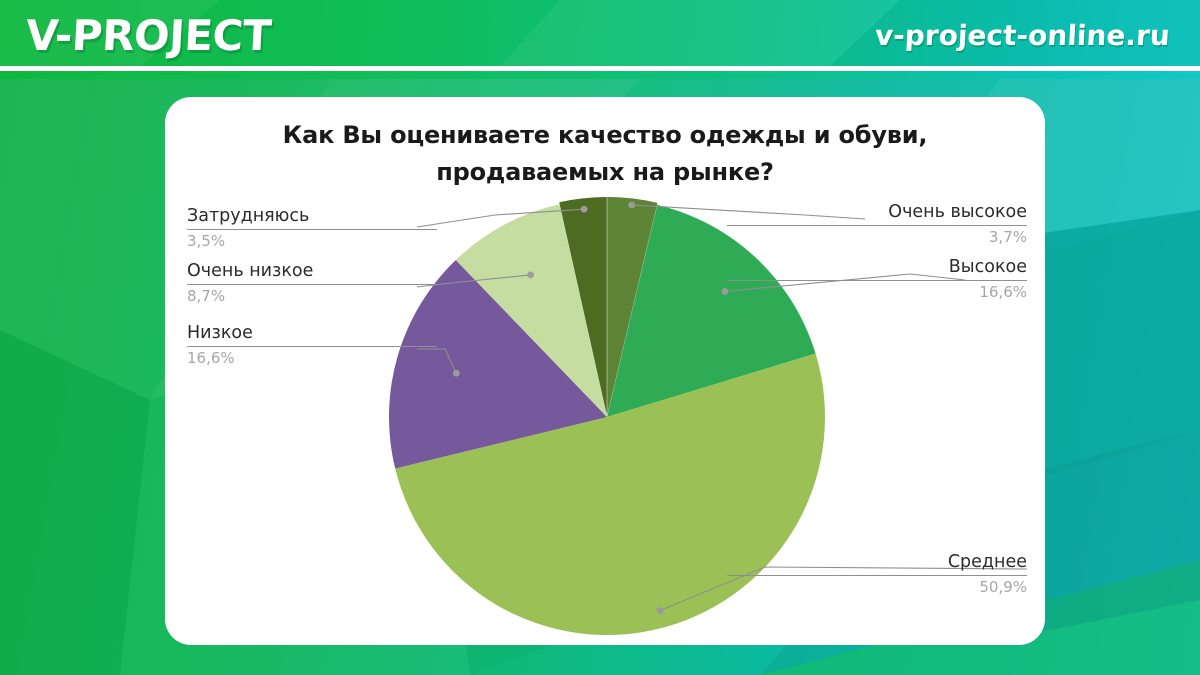 This screenshot has height=675, width=1200. I want to click on callout-label: Очень низкое, so click(250, 271).